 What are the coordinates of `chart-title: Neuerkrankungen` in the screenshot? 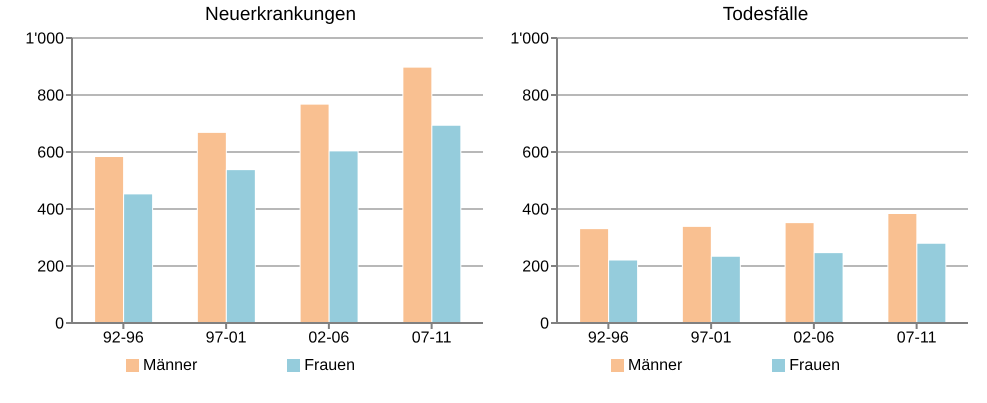 It's located at (281, 15).